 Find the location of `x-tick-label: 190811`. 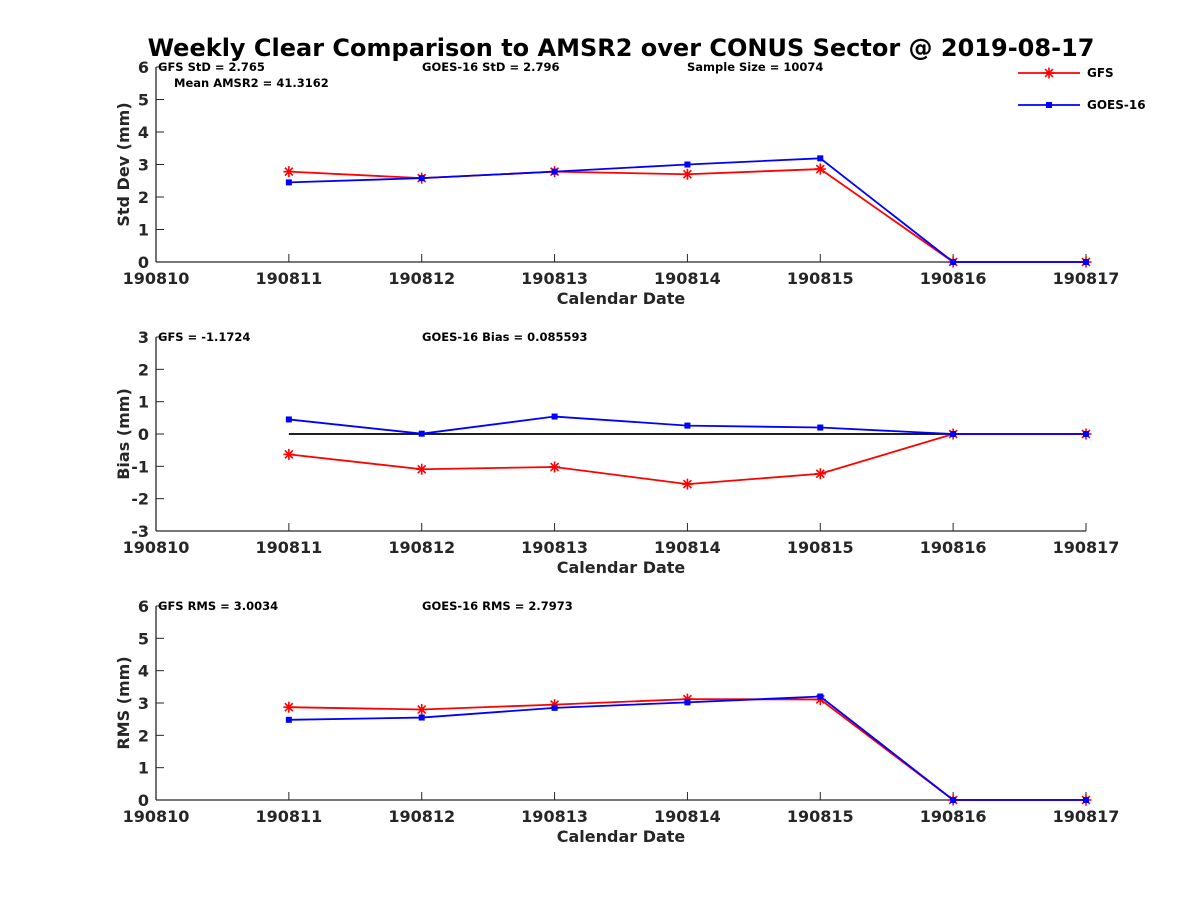

x-tick-label: 190811 is located at coordinates (288, 547).